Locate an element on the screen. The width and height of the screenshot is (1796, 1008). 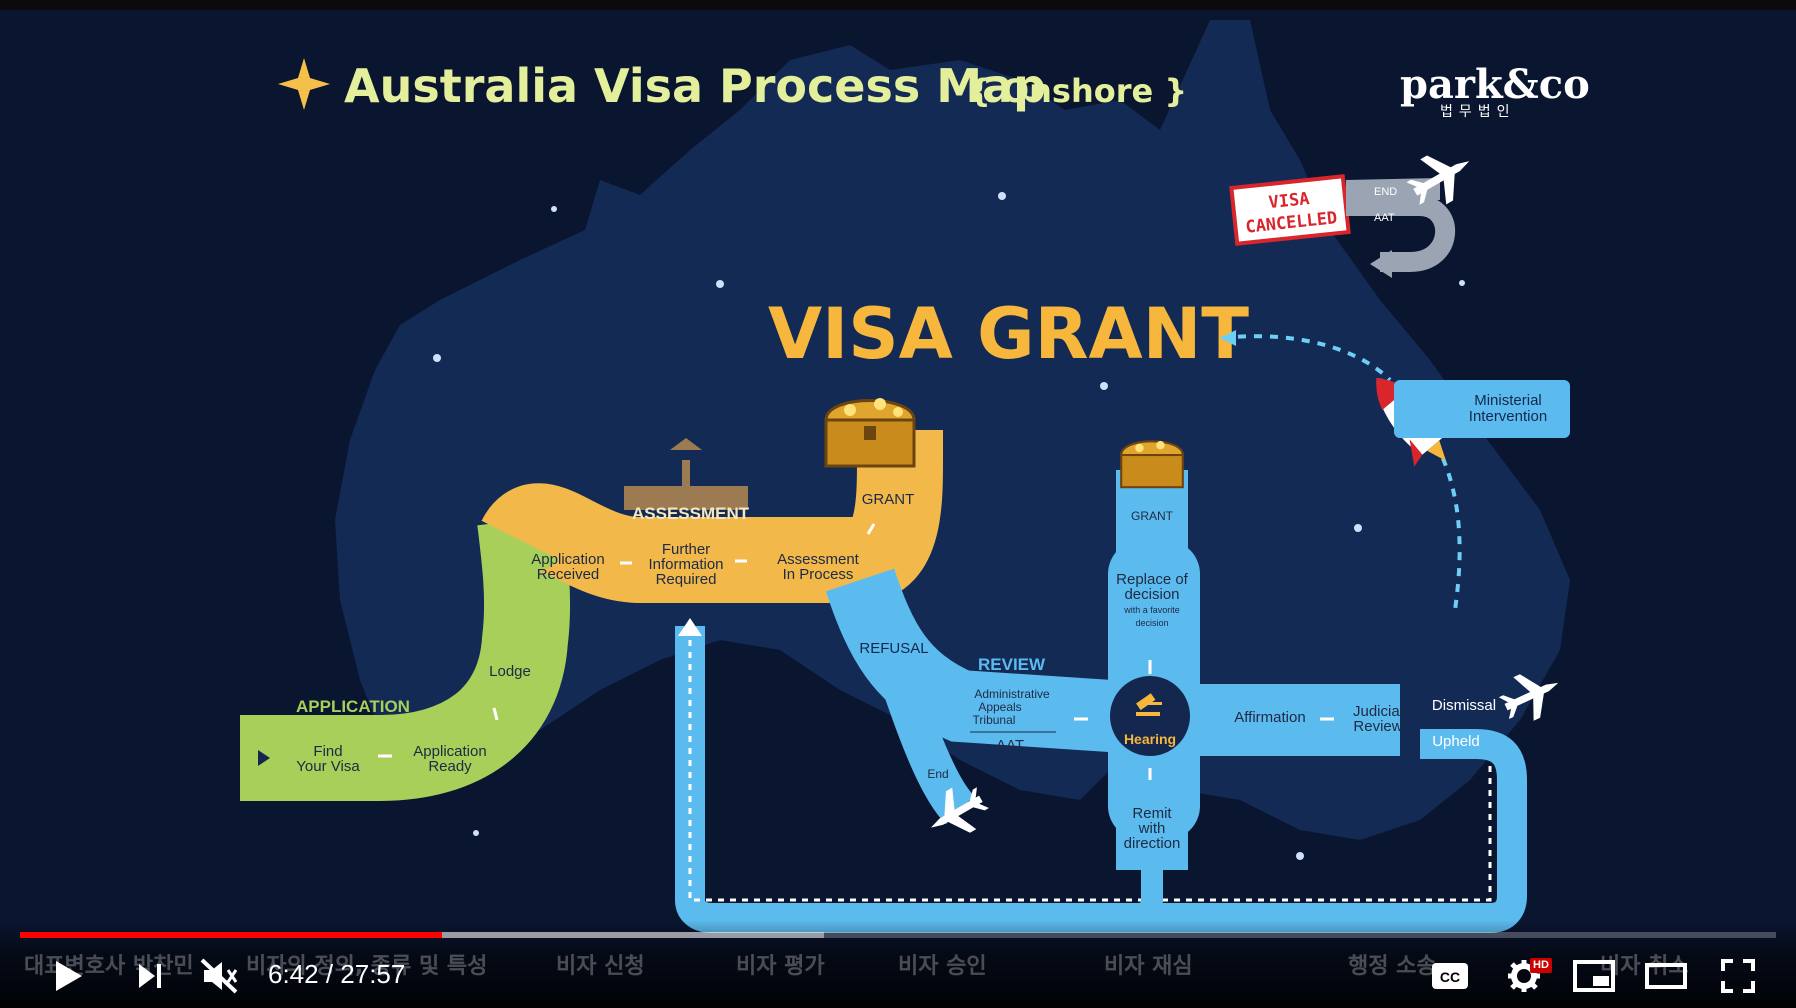
svg-text: END is located at coordinates (1385, 192).